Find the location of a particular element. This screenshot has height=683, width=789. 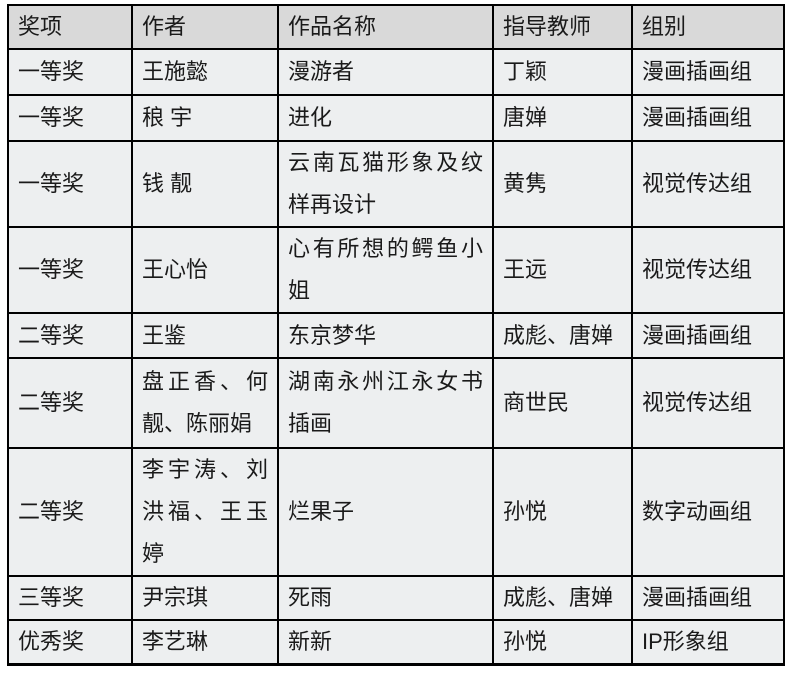

column-header-group: 组别 is located at coordinates (708, 27).